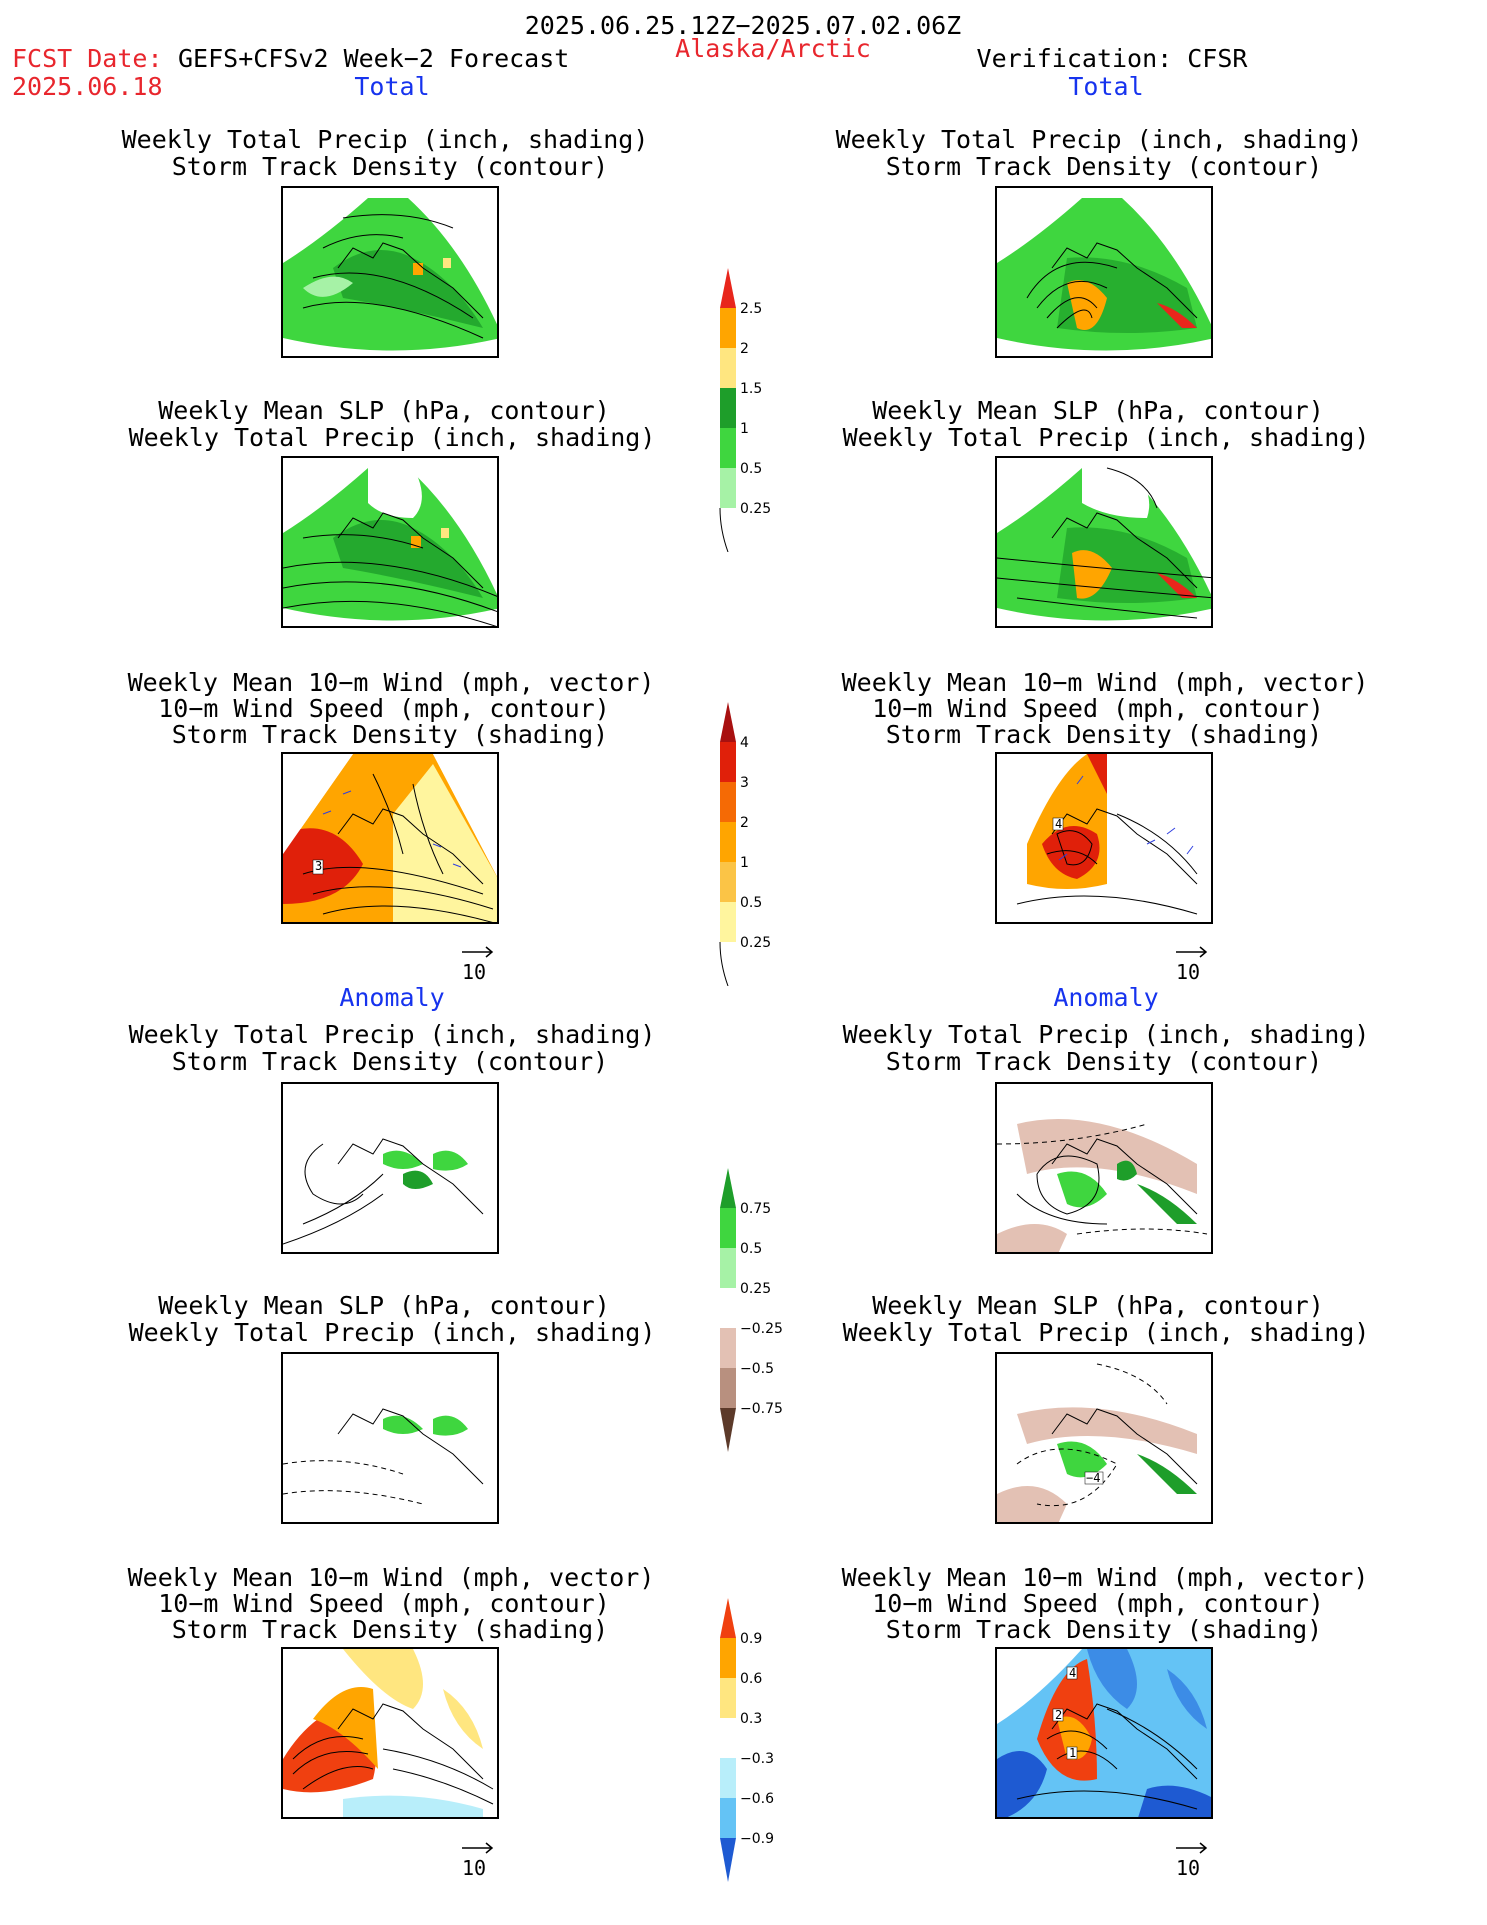 This screenshot has width=1487, height=1925. Describe the element at coordinates (773, 48) in the screenshot. I see `region-label: Alaska/Arctic` at that location.